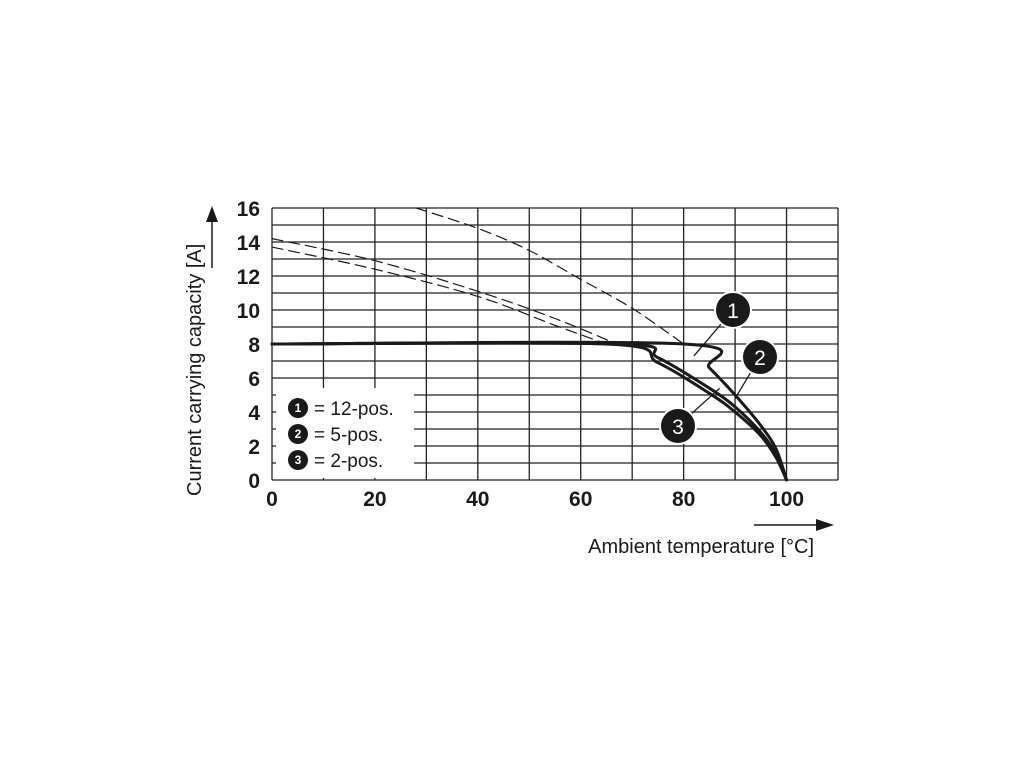 Image resolution: width=1020 pixels, height=765 pixels. Describe the element at coordinates (786, 499) in the screenshot. I see `x-tick-label: 100` at that location.